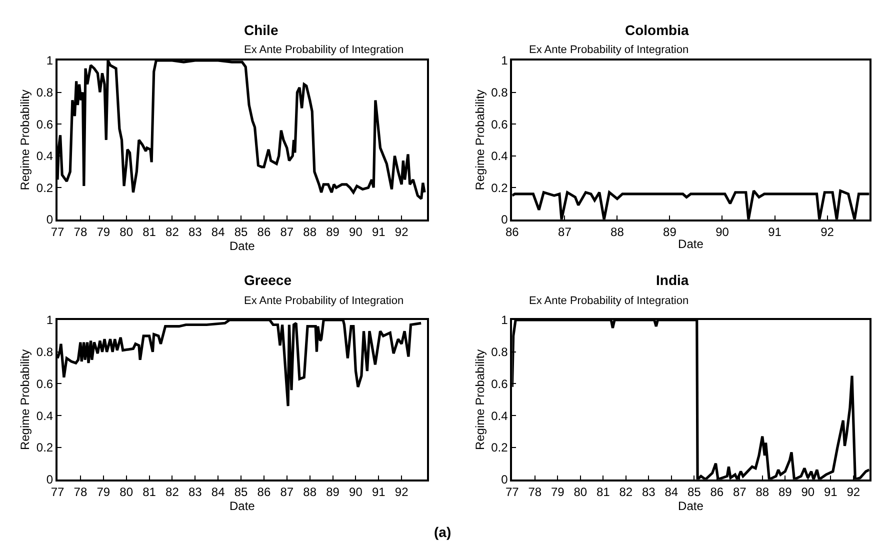 This screenshot has height=549, width=878. Describe the element at coordinates (691, 400) in the screenshot. I see `line-series` at that location.